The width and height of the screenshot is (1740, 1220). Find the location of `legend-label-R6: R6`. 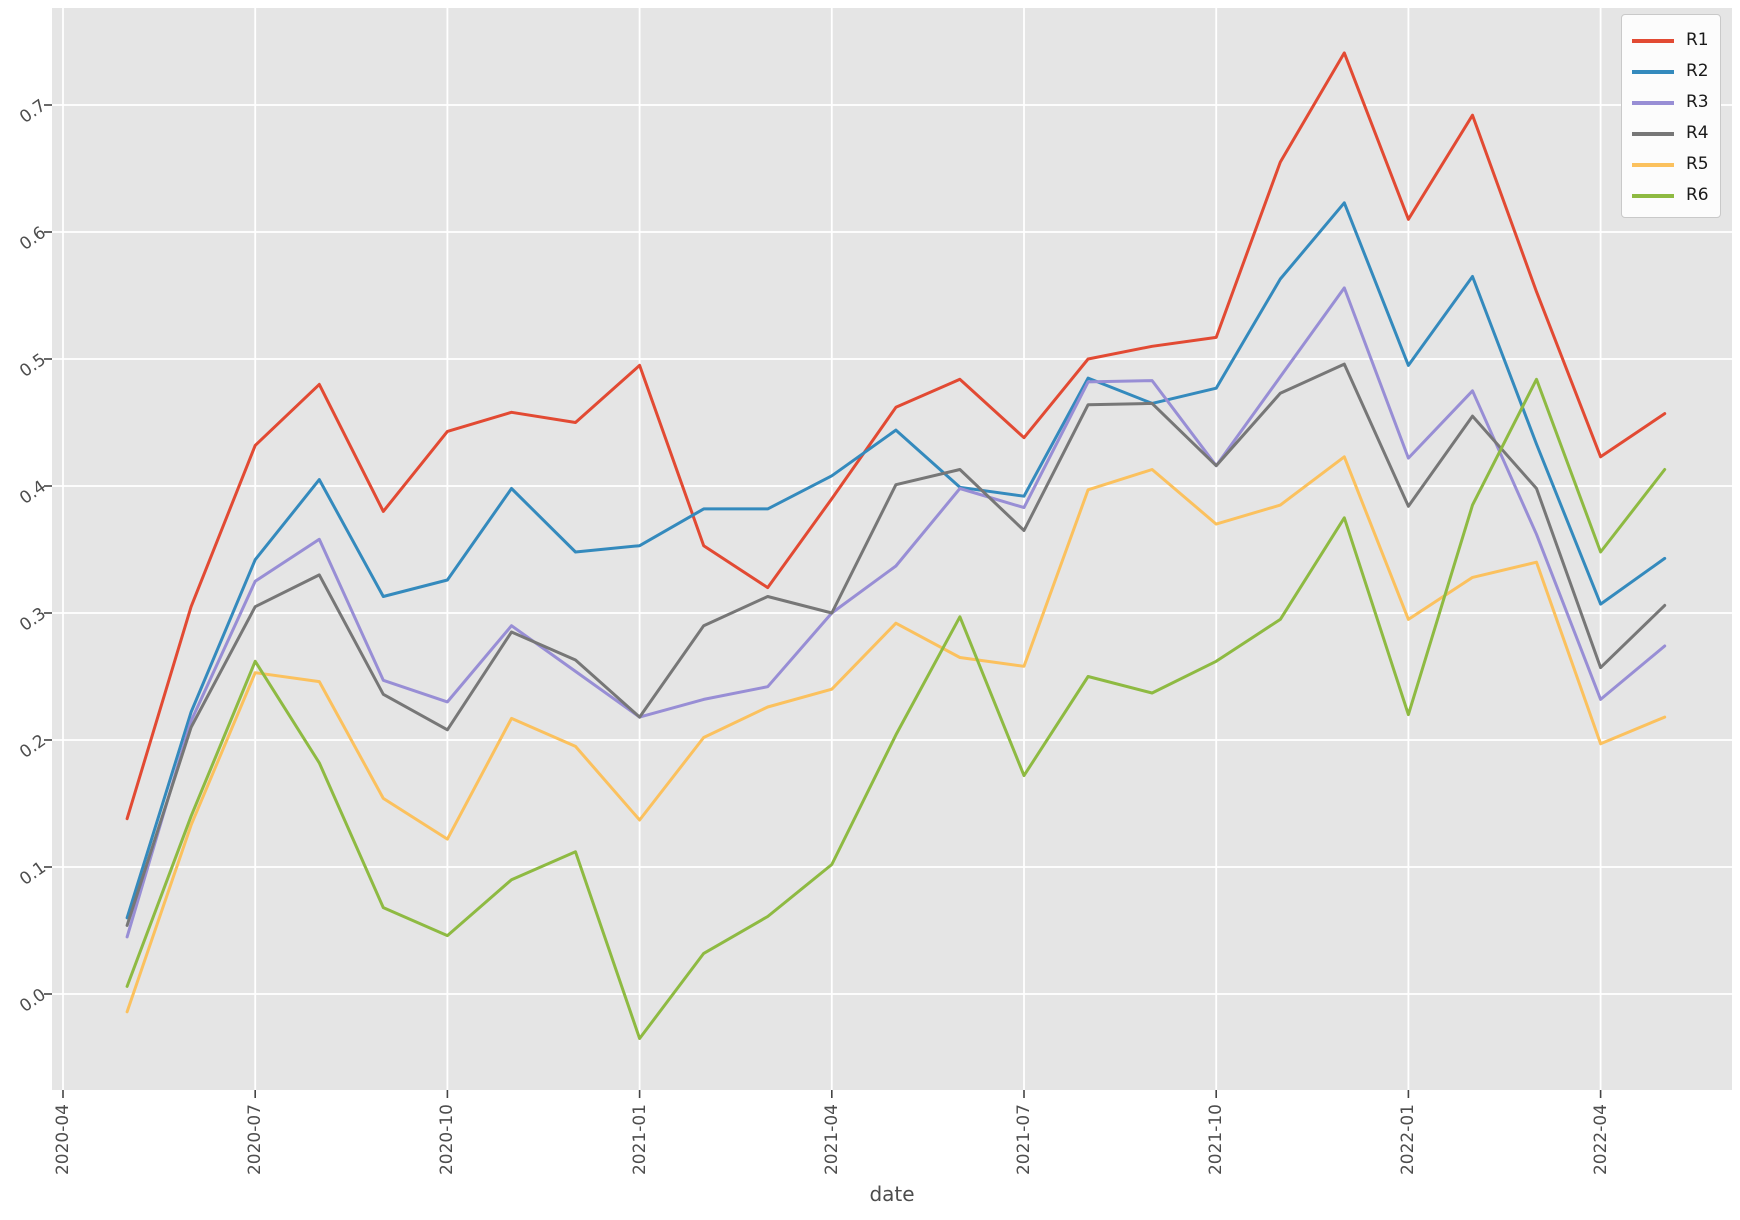

legend-label-R6: R6 is located at coordinates (1697, 195).